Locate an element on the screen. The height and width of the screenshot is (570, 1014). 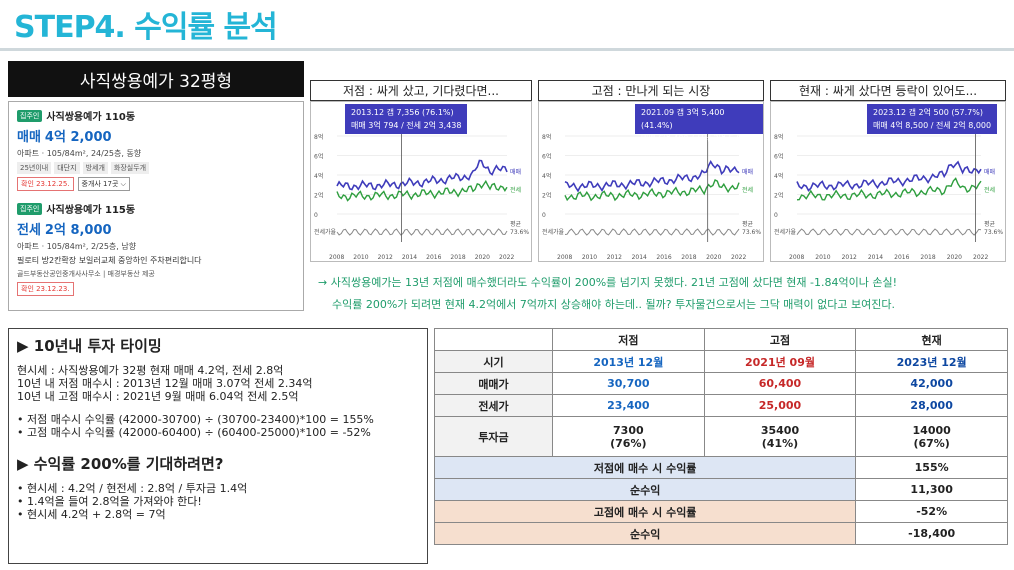
listing-specs: 아파트 · 105/84m², 24/25층, 동향 is located at coordinates (79, 153).